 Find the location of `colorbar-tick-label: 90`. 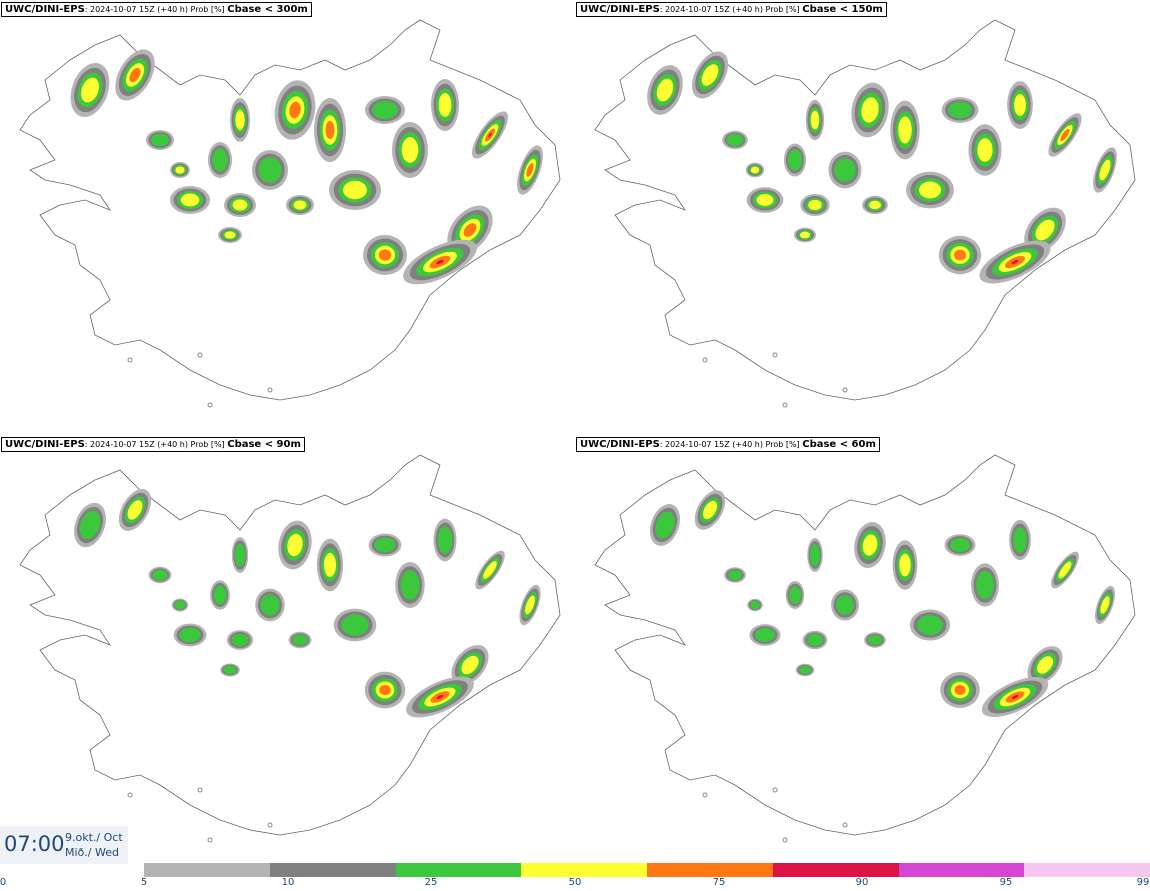

colorbar-tick-label: 90 is located at coordinates (862, 882).